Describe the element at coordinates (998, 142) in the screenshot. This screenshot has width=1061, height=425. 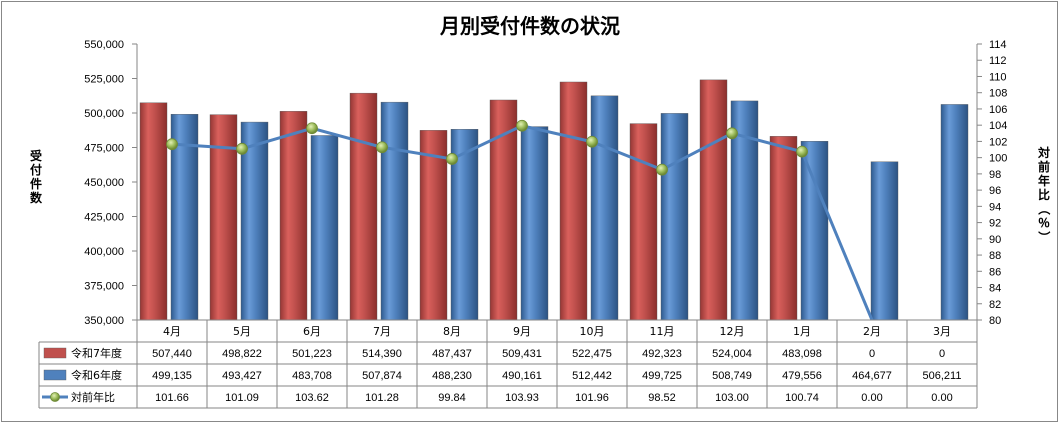
I see `y2-tick-label: 102` at that location.